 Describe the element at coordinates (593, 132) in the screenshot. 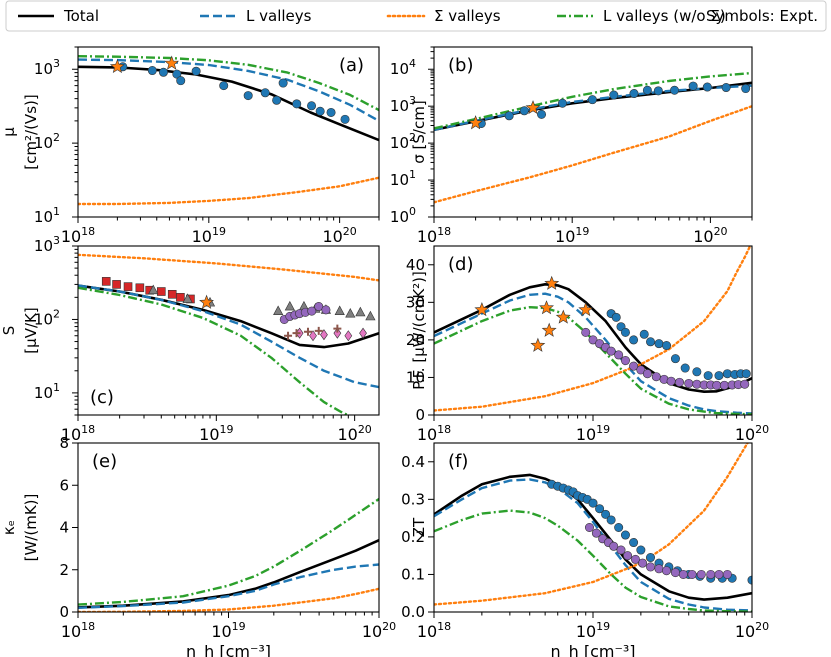

I see `axes-frame-b` at that location.